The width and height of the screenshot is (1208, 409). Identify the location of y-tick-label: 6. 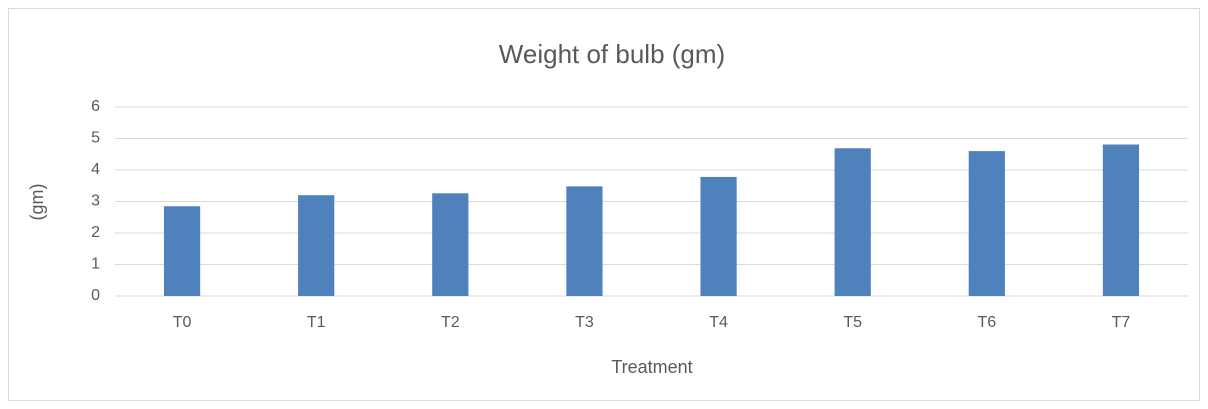
(95, 106).